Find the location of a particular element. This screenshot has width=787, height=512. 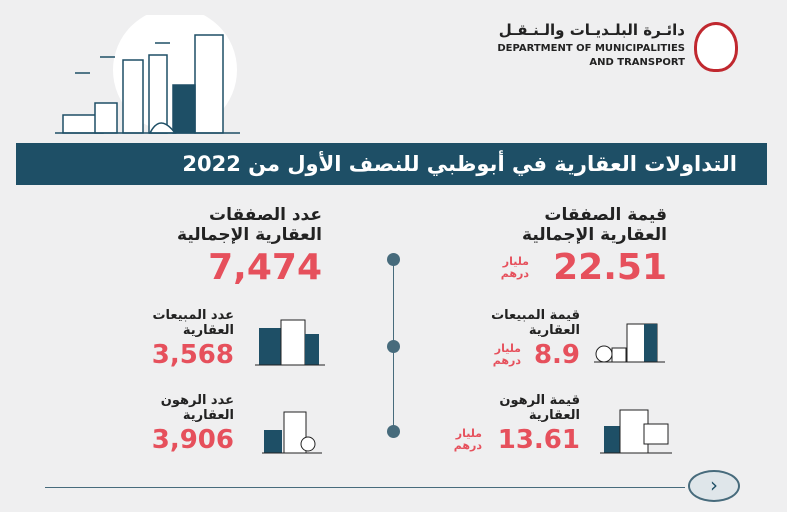

dept-name-ar: دائـرة البلـديـات والـنـقـل is located at coordinates (591, 30).